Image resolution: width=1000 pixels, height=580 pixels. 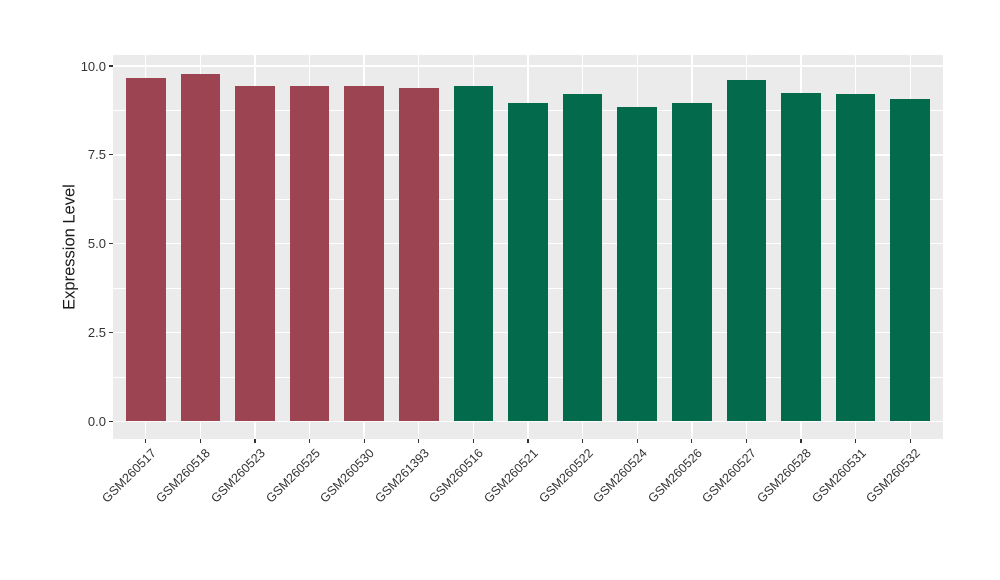 I want to click on y-axis-tick-label: 2.5, so click(x=96, y=333).